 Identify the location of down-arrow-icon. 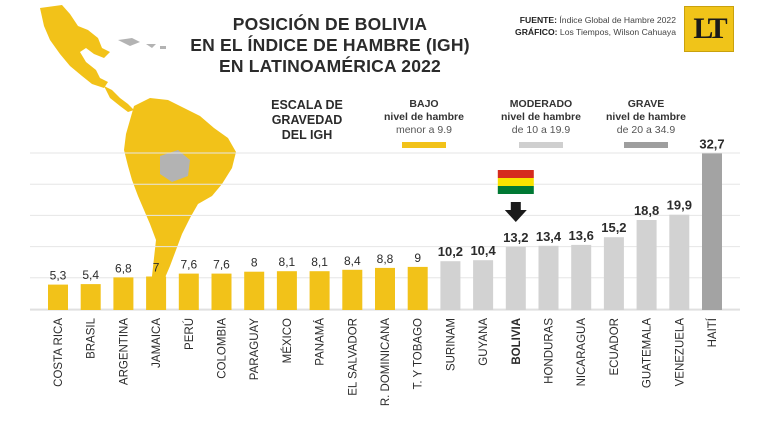
(515, 212).